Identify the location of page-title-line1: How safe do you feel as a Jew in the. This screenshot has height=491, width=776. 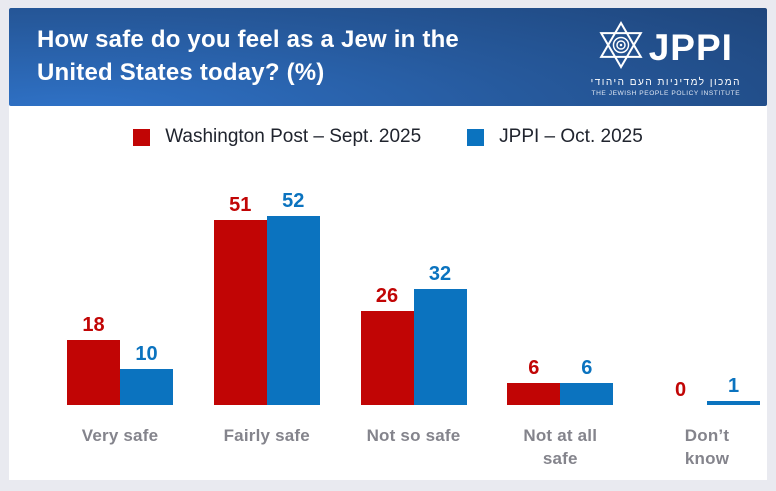
(248, 40).